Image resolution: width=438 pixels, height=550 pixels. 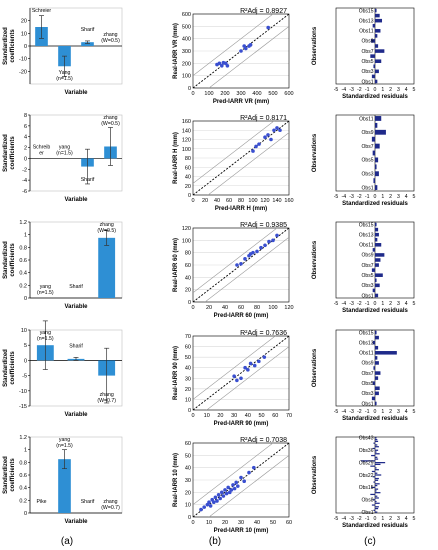 What do you see at coordinates (246, 269) in the screenshot?
I see `lower-bound-line` at bounding box center [246, 269].